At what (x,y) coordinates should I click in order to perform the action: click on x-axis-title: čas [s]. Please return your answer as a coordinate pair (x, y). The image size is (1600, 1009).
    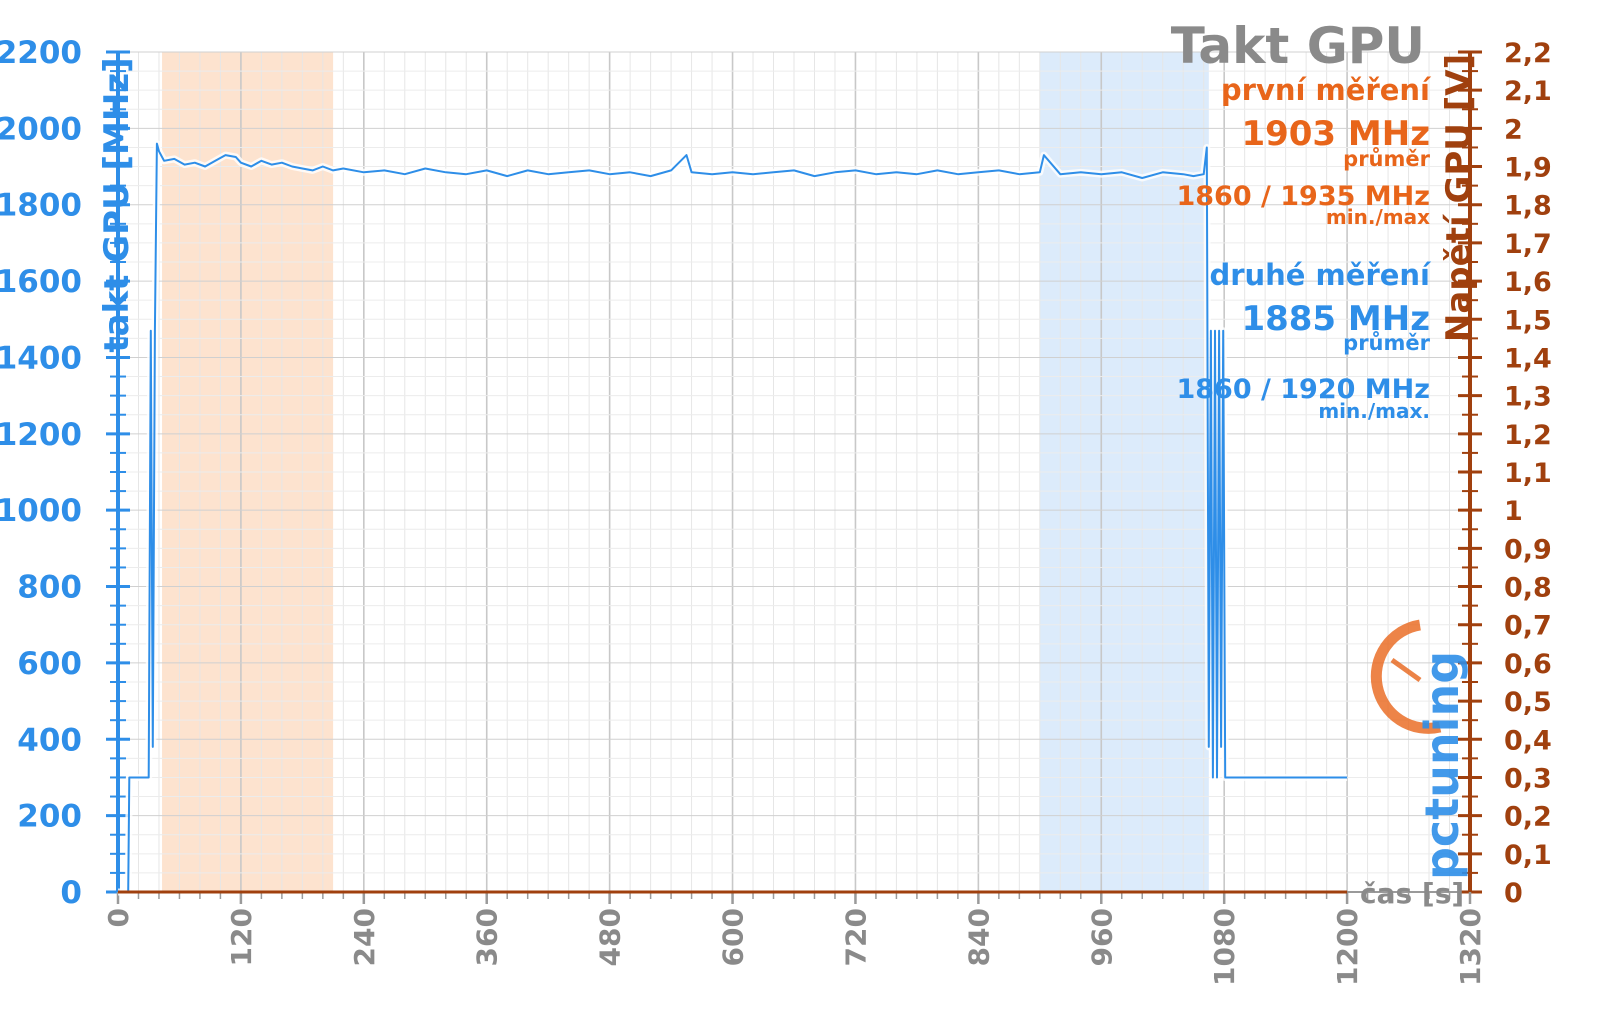
    Looking at the image, I should click on (1412, 893).